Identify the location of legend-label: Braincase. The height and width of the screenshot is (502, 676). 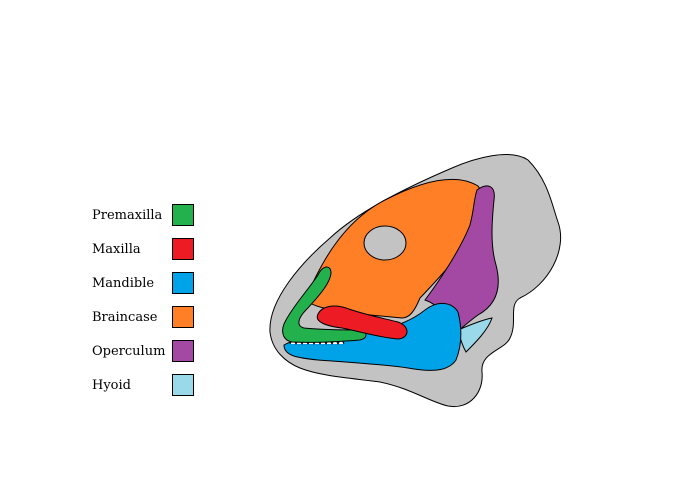
(125, 317).